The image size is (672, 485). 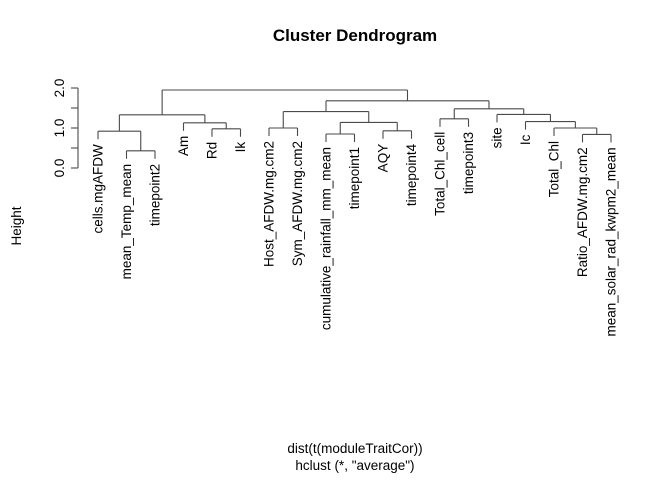 What do you see at coordinates (326, 238) in the screenshot?
I see `leaf-label: cumulative_rainfall_mm_mean` at bounding box center [326, 238].